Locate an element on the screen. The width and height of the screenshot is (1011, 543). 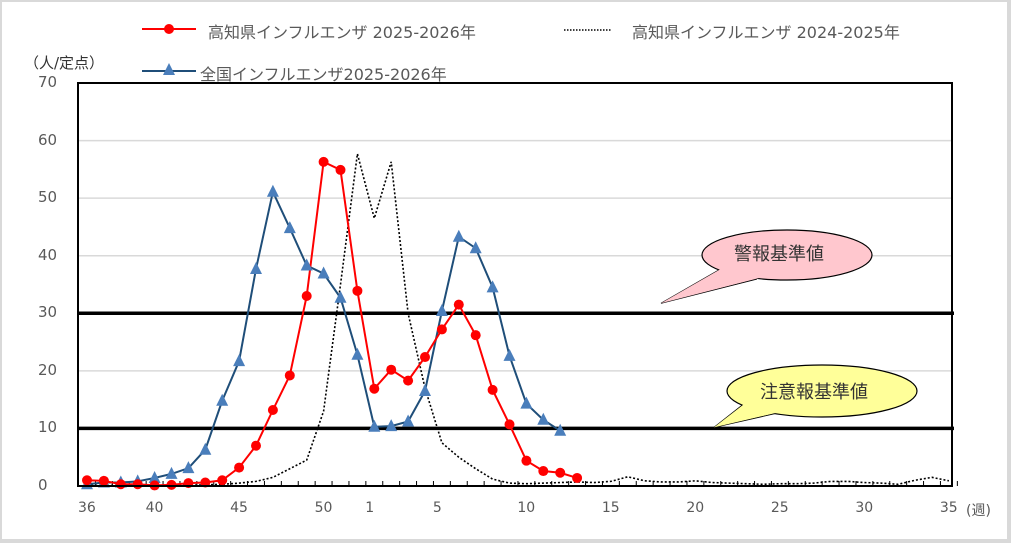
y-tick-label: 10 is located at coordinates (48, 427).